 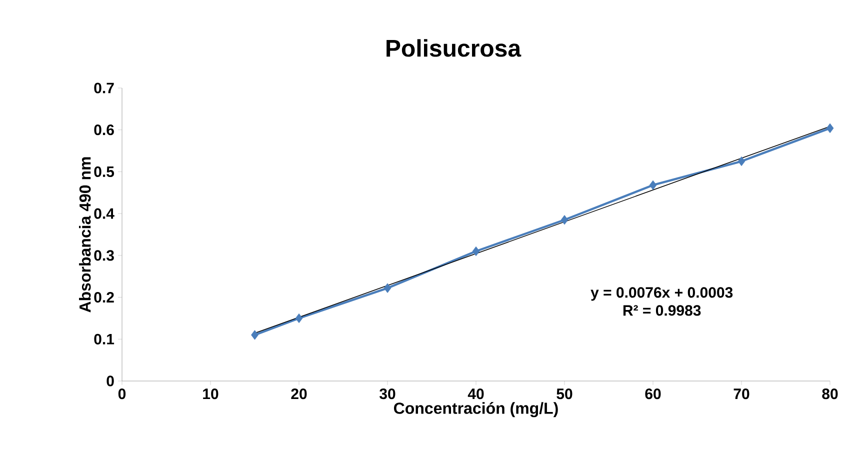 What do you see at coordinates (122, 394) in the screenshot?
I see `x-tick-label: 0` at bounding box center [122, 394].